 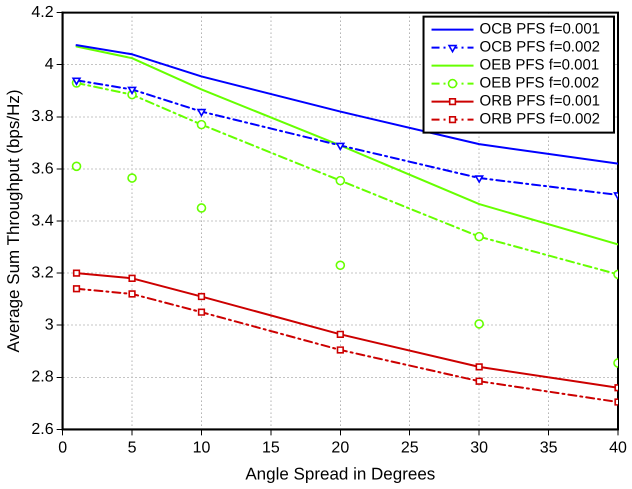 I want to click on y-tick-label: 3.6, so click(x=42, y=169).